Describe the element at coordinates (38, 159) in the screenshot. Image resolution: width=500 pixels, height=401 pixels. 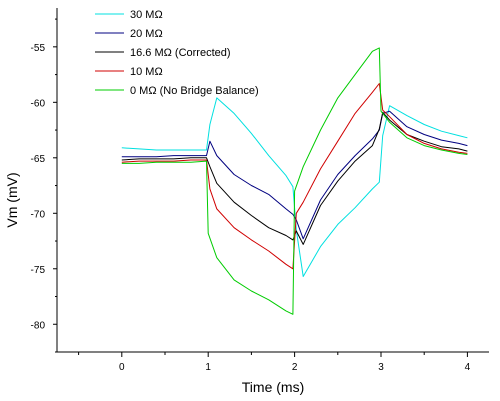
I see `y-tick-label: -65` at that location.